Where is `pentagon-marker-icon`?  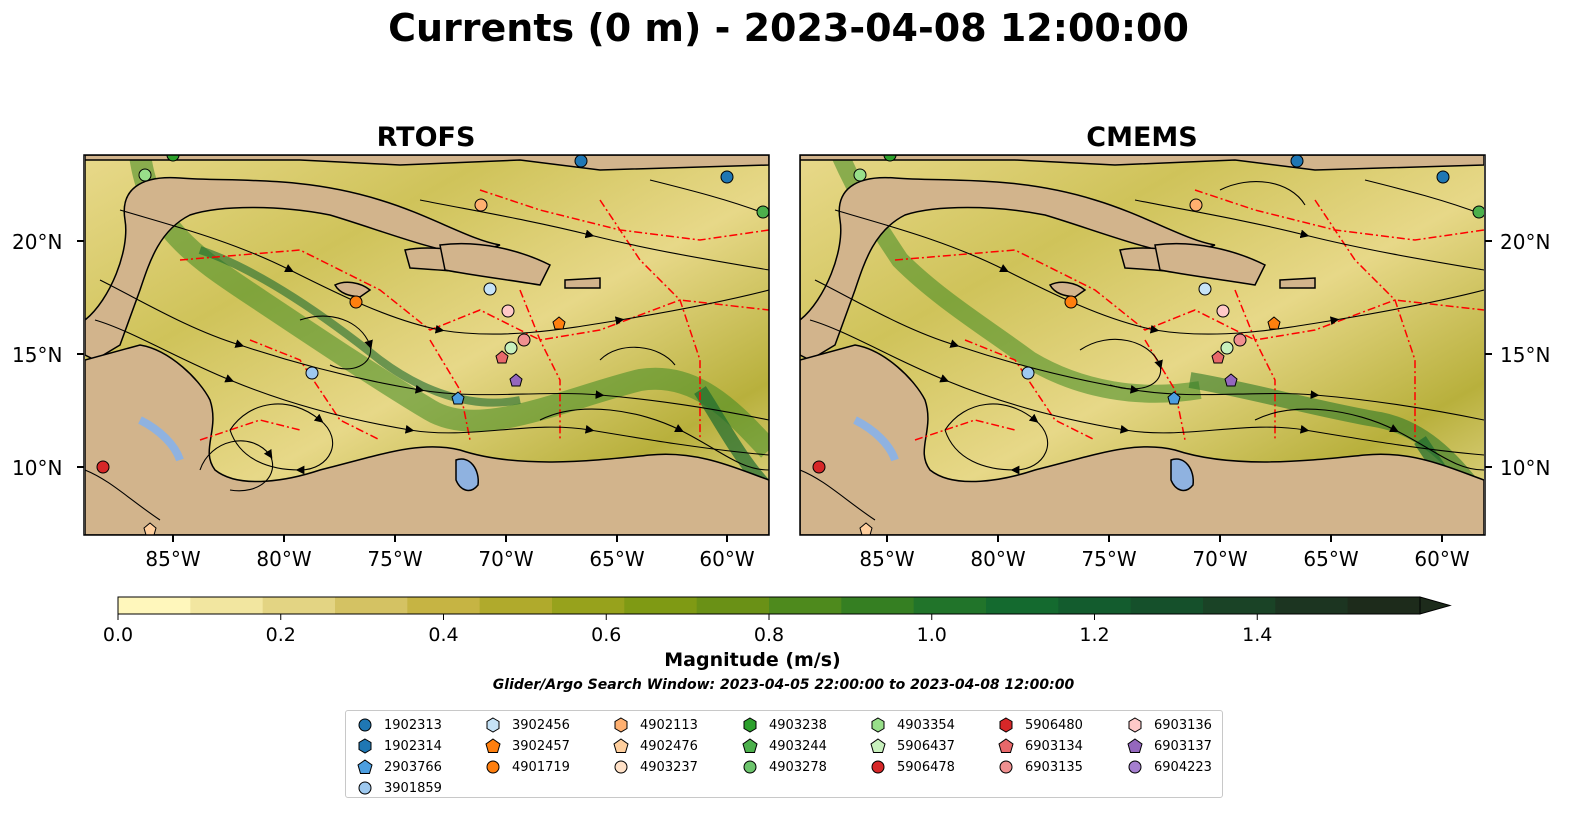
pentagon-marker-icon is located at coordinates (1135, 745).